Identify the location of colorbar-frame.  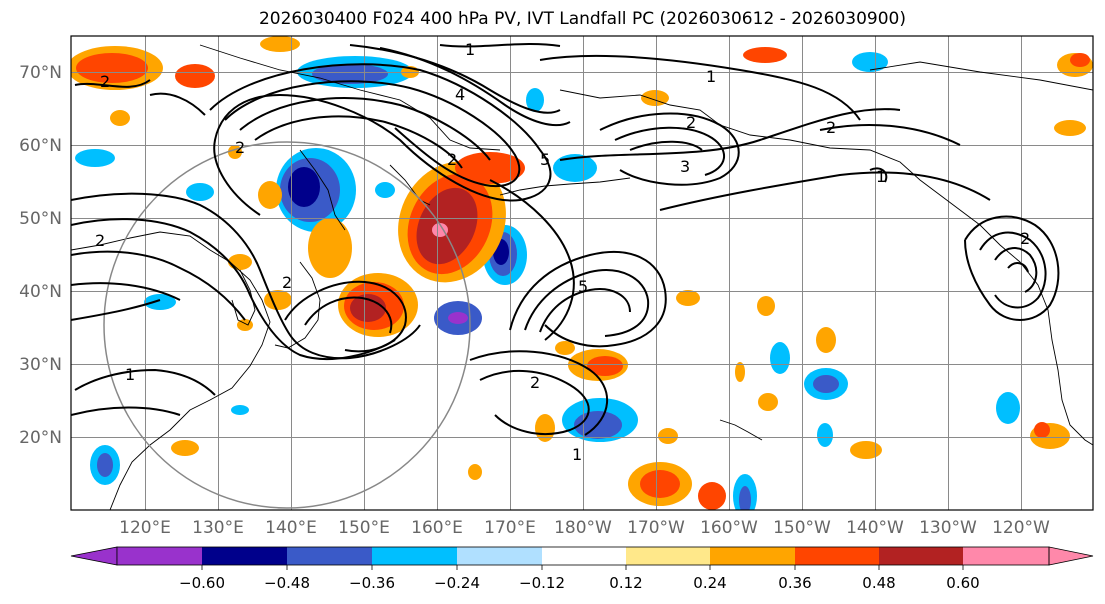
(583, 556).